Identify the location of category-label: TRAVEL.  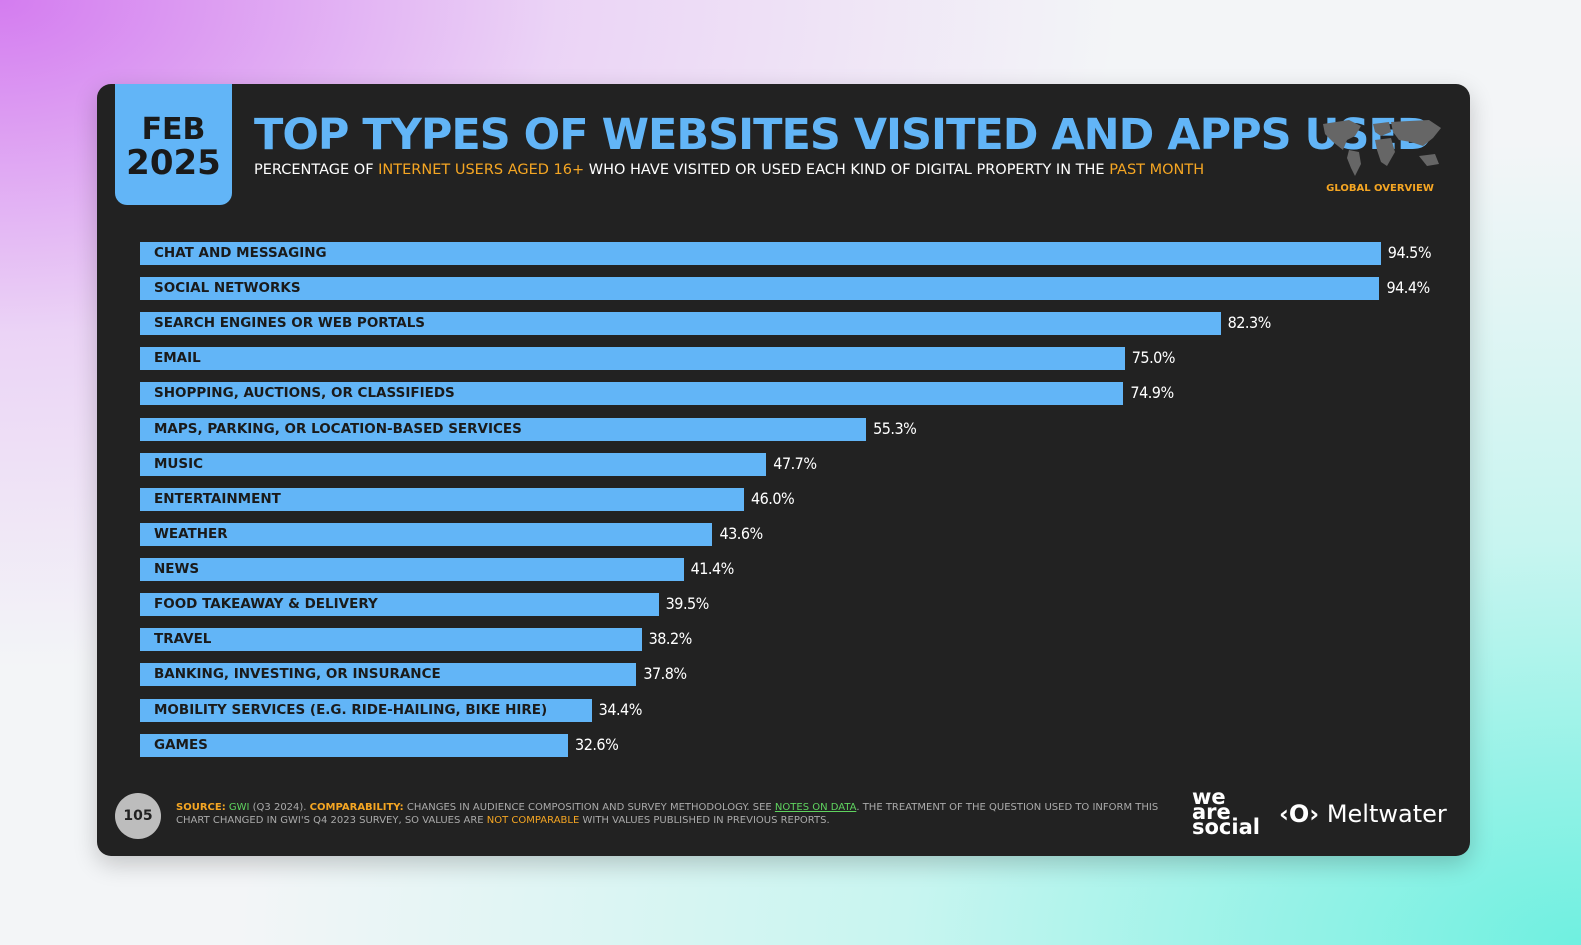
(183, 639).